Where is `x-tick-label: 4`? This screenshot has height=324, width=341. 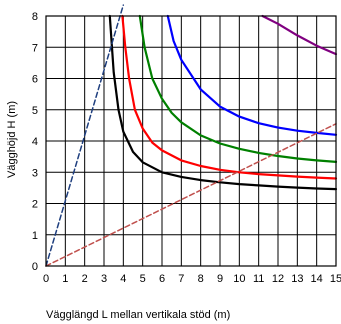 x-tick-label: 4 is located at coordinates (123, 279).